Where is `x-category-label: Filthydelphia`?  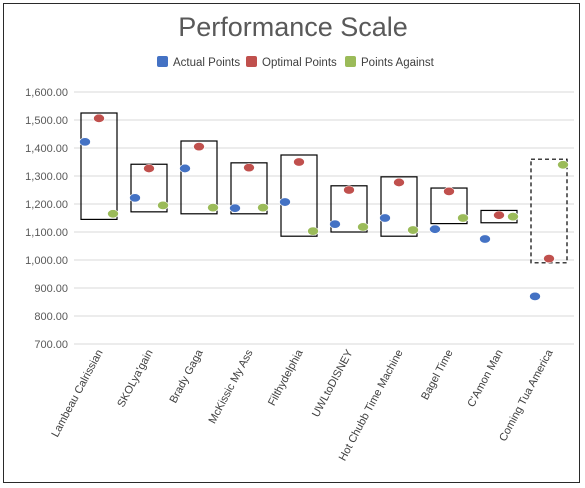 x-category-label: Filthydelphia is located at coordinates (286, 377).